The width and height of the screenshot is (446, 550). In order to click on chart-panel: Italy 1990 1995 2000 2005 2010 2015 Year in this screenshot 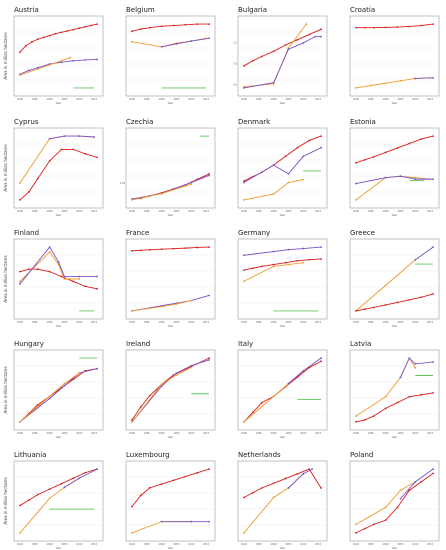, I will do `click(282, 389)`.